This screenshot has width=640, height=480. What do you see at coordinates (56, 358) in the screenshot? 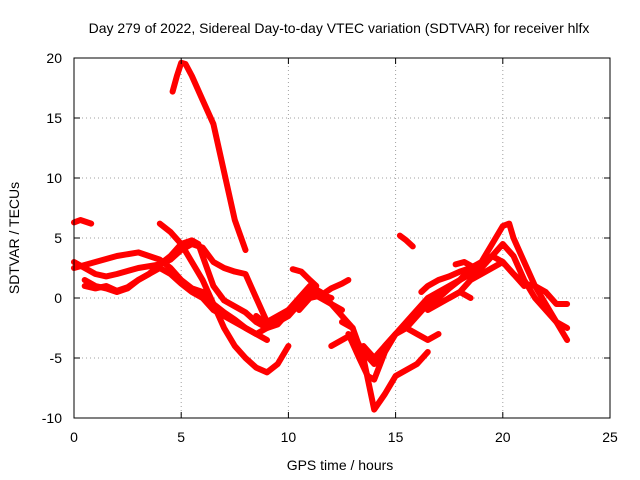
I see `y-tick-label: -5` at bounding box center [56, 358].